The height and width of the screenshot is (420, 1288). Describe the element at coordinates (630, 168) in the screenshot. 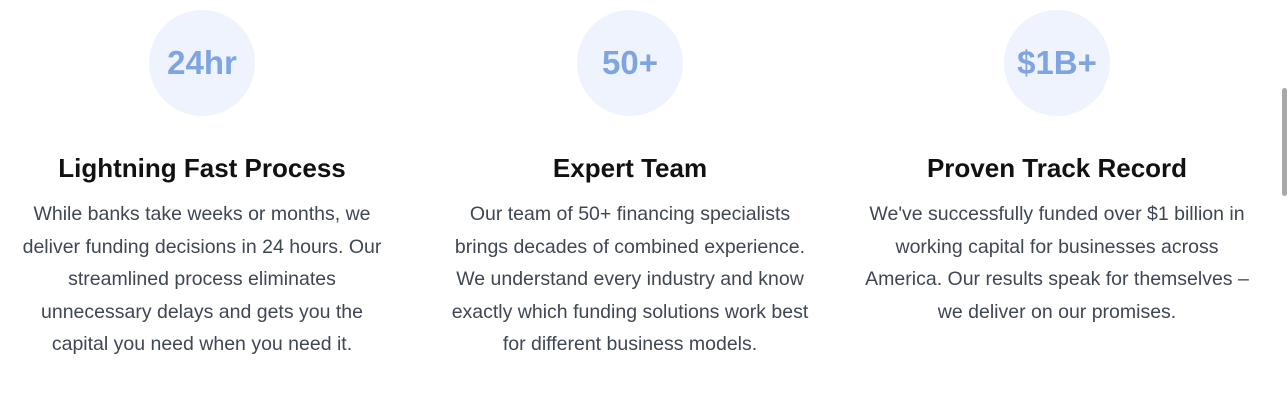

I see `feature-title: Expert Team` at that location.